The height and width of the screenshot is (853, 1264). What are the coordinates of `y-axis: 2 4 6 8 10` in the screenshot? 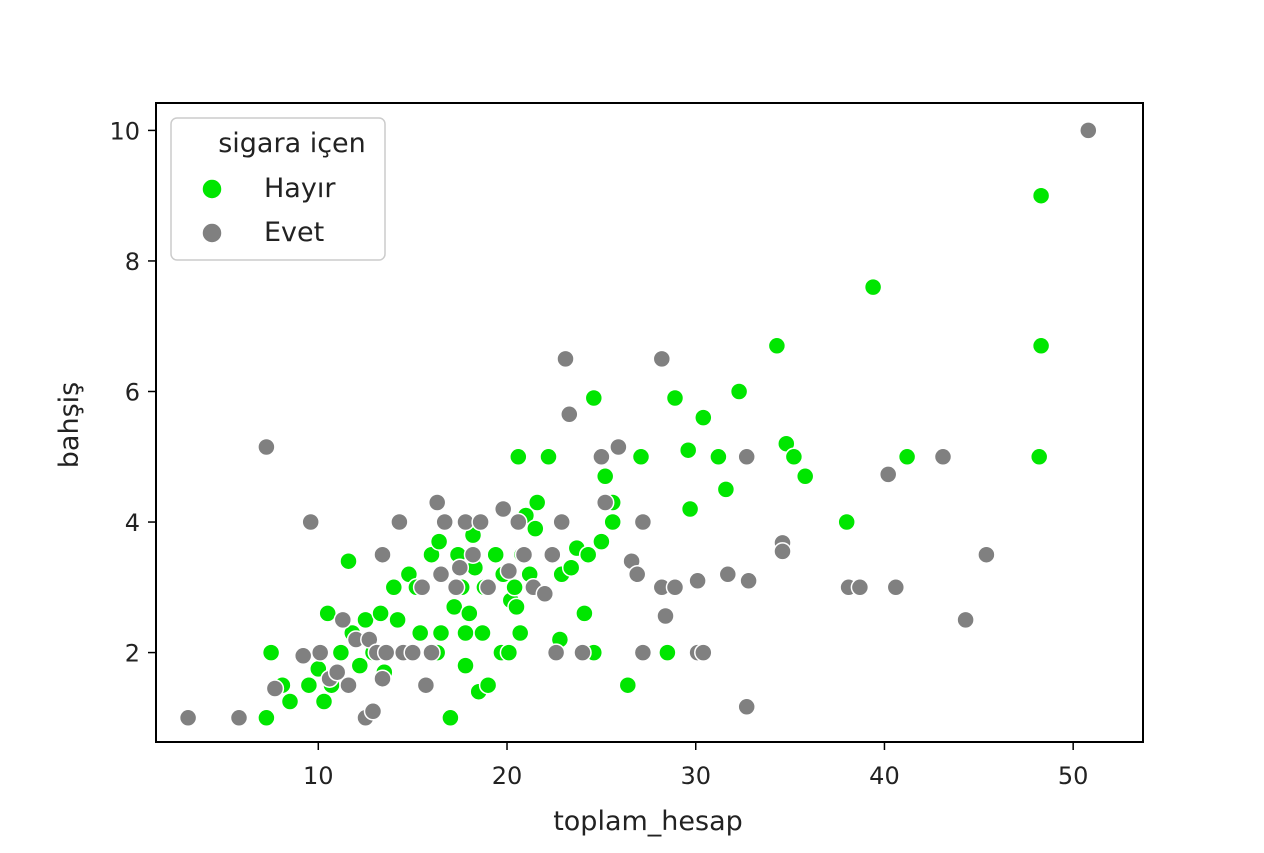 It's located at (132, 392).